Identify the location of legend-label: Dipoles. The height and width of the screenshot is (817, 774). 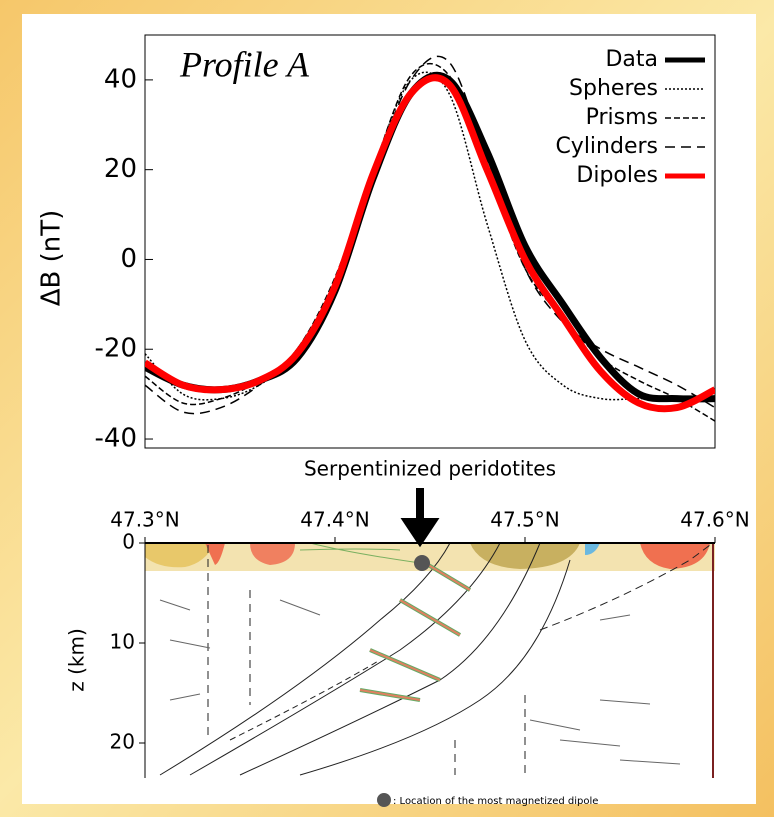
(617, 175).